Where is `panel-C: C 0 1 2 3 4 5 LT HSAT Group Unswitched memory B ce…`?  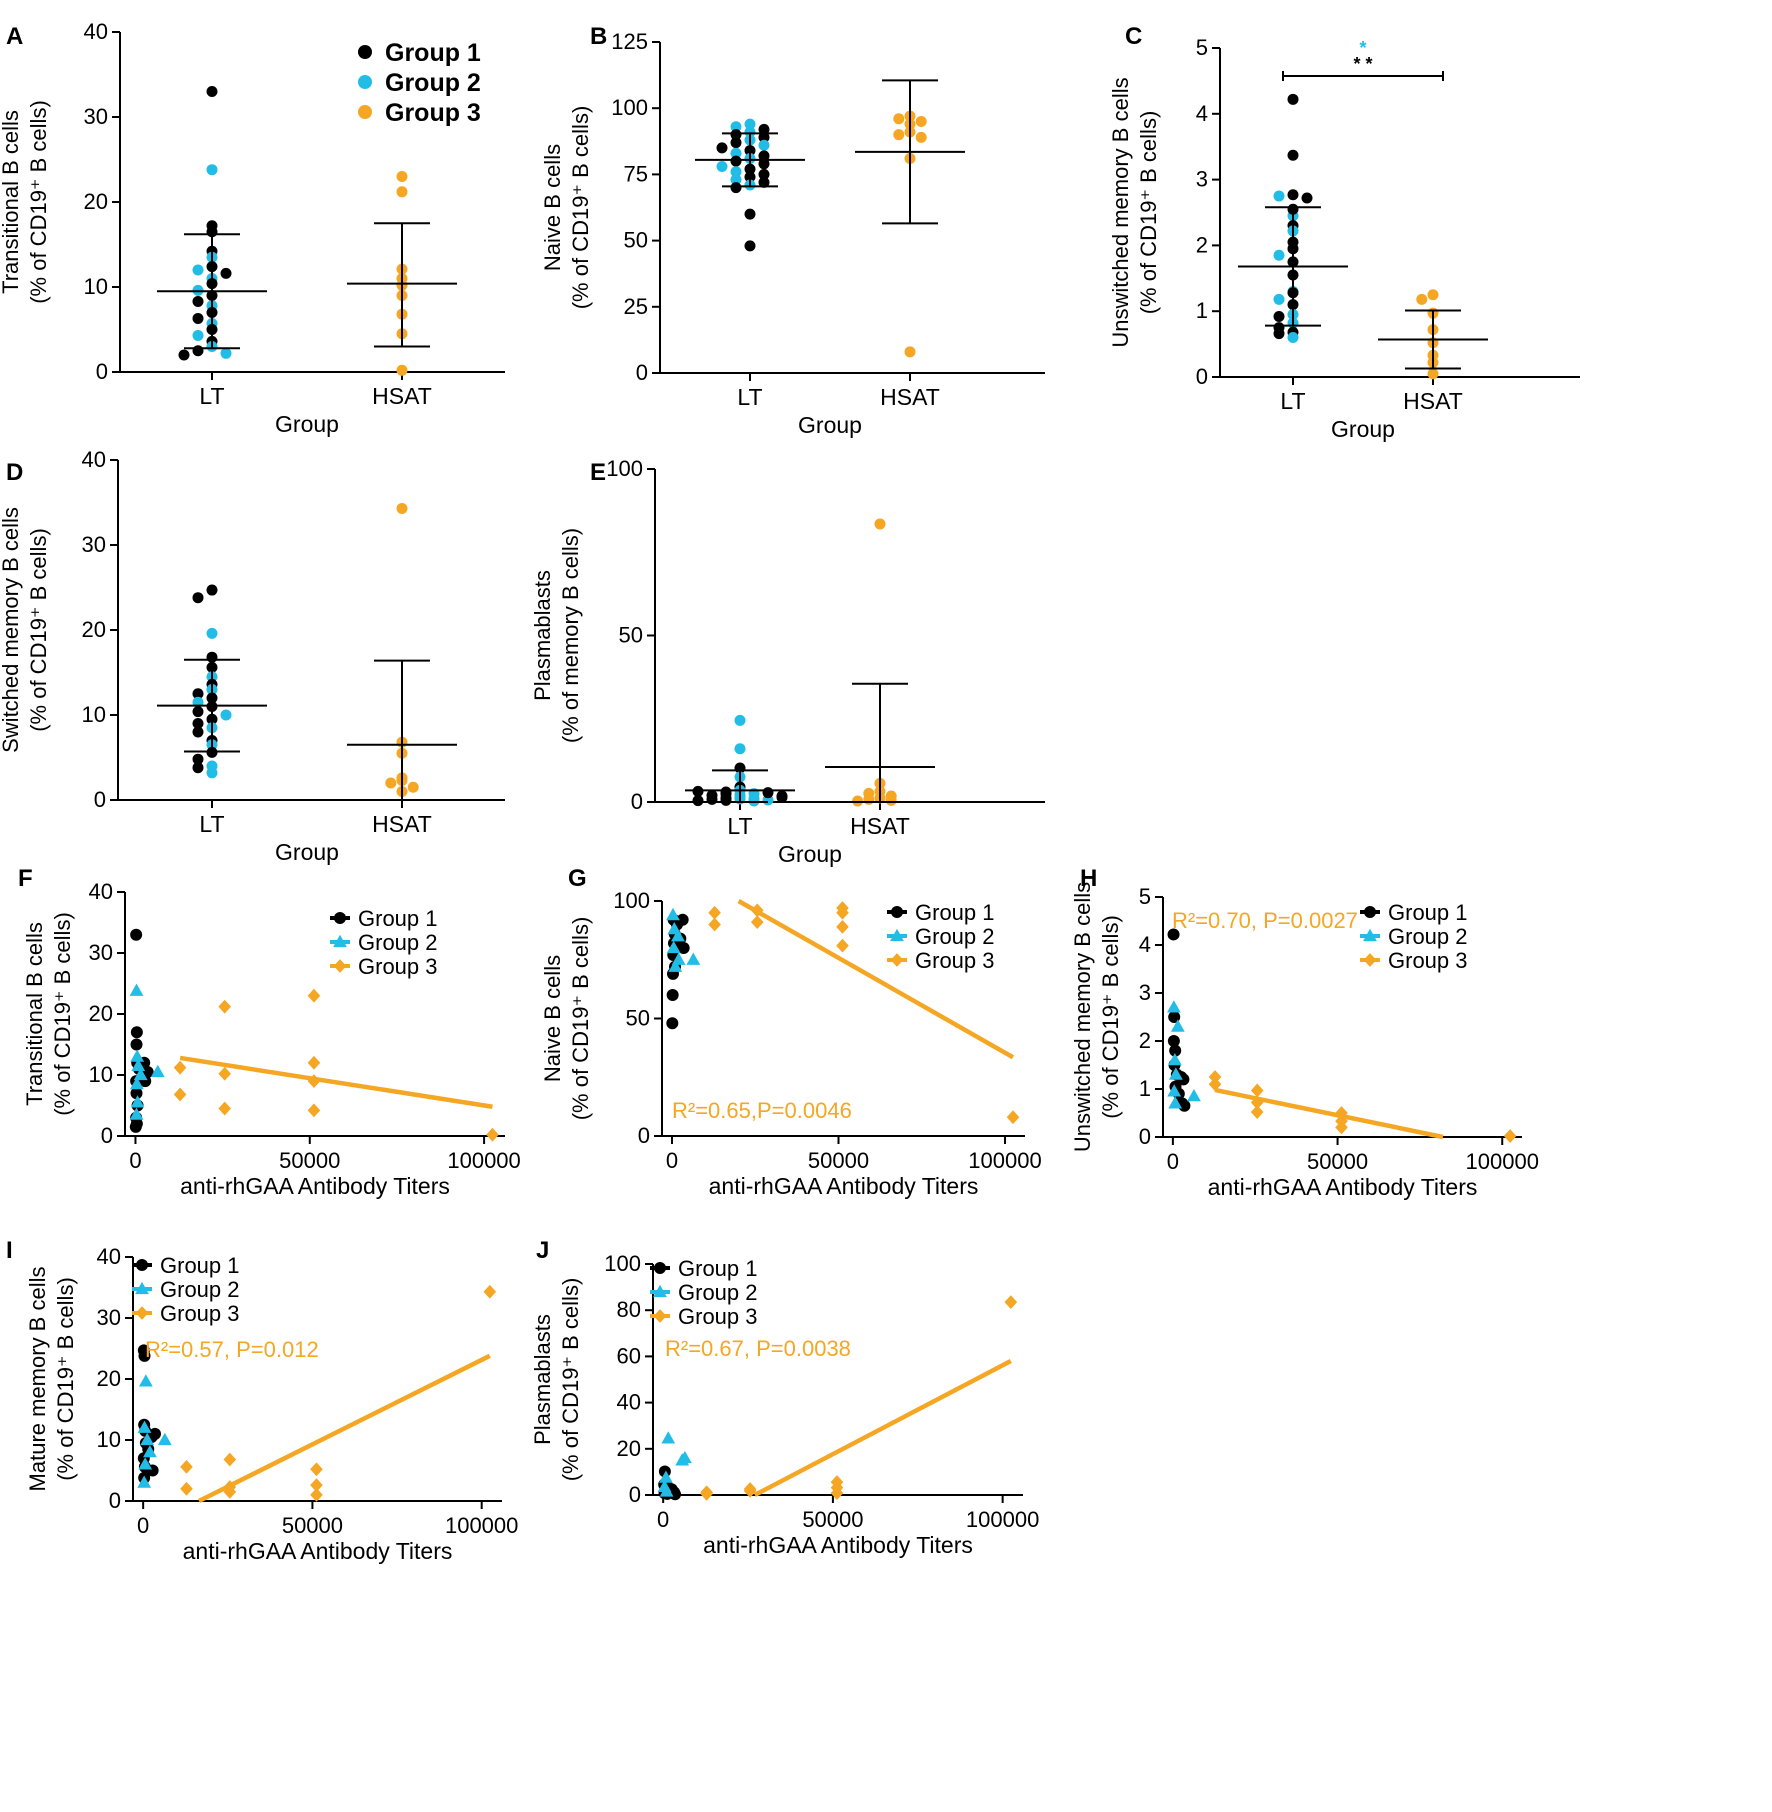 panel-C: C 0 1 2 3 4 5 LT HSAT Group Unswitched memory B ce… is located at coordinates (1344, 232).